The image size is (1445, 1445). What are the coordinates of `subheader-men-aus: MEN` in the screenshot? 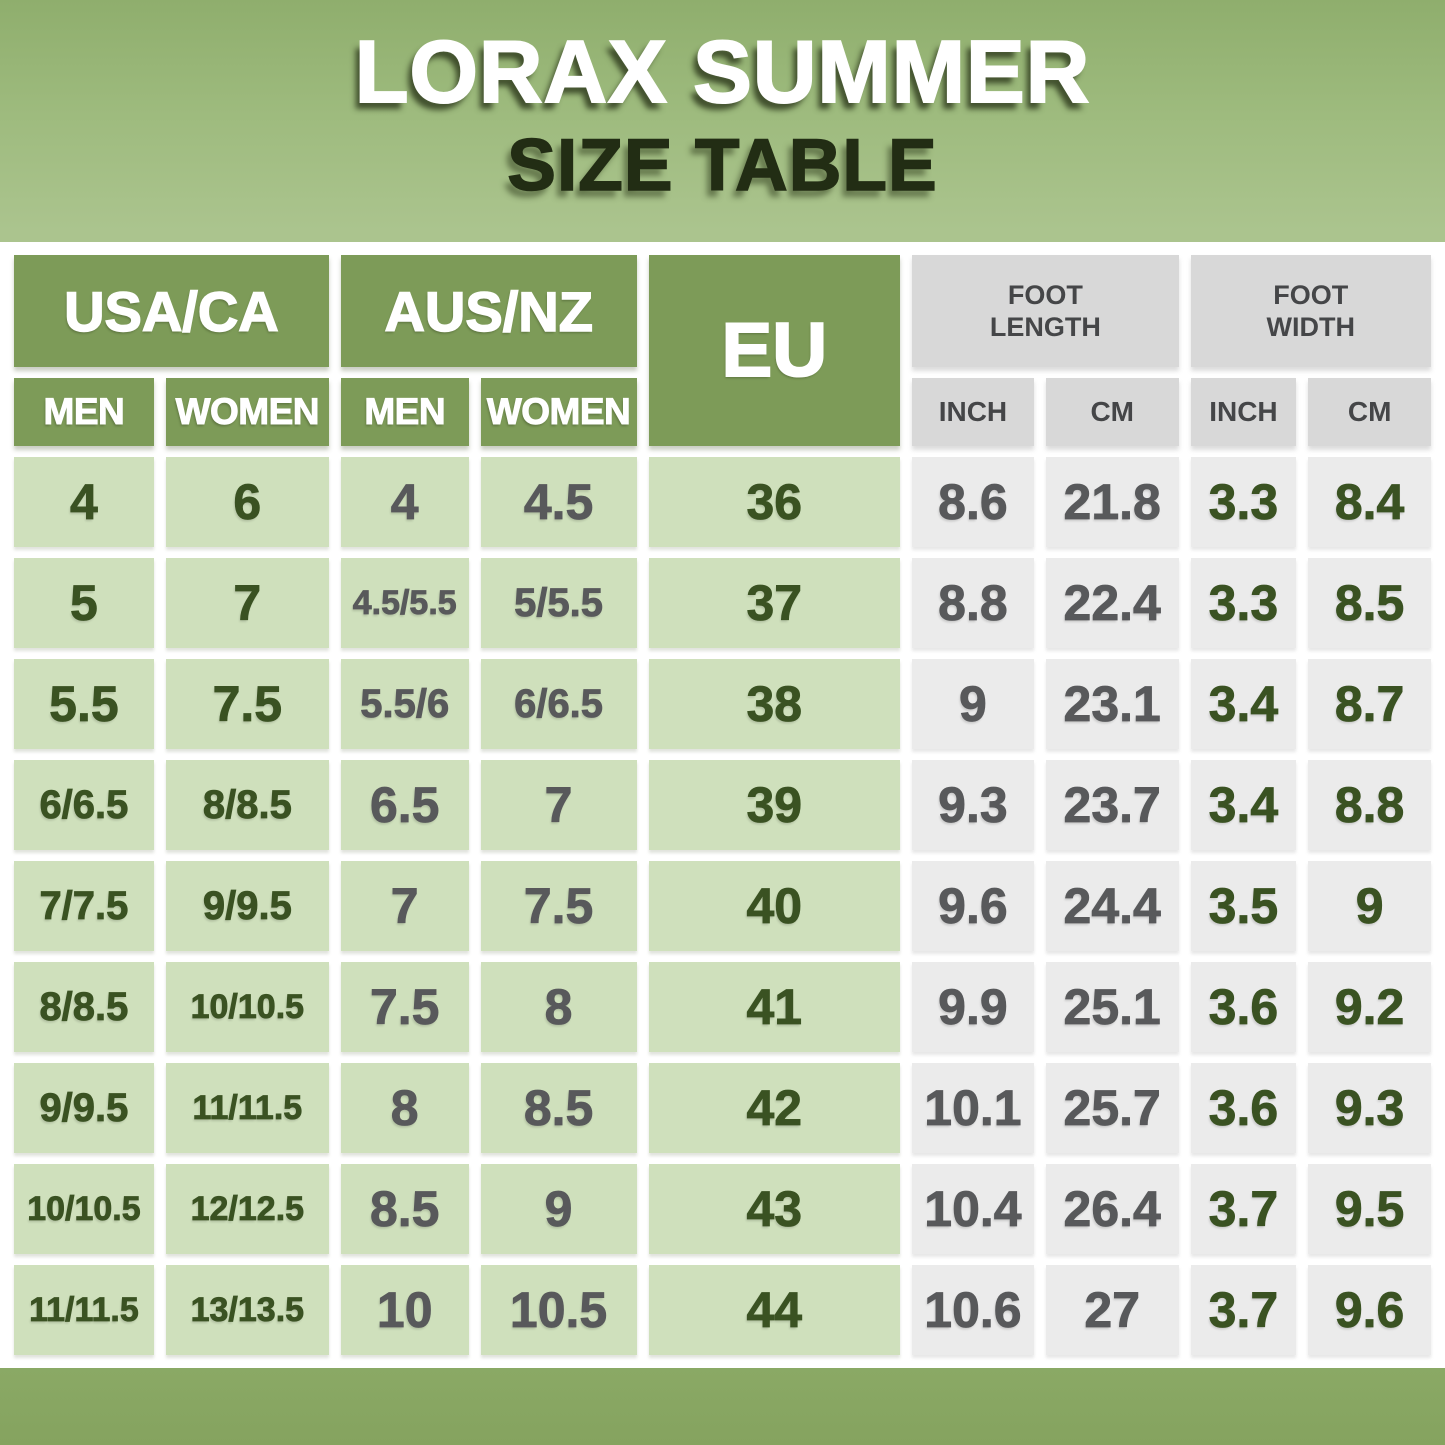 It's located at (404, 412).